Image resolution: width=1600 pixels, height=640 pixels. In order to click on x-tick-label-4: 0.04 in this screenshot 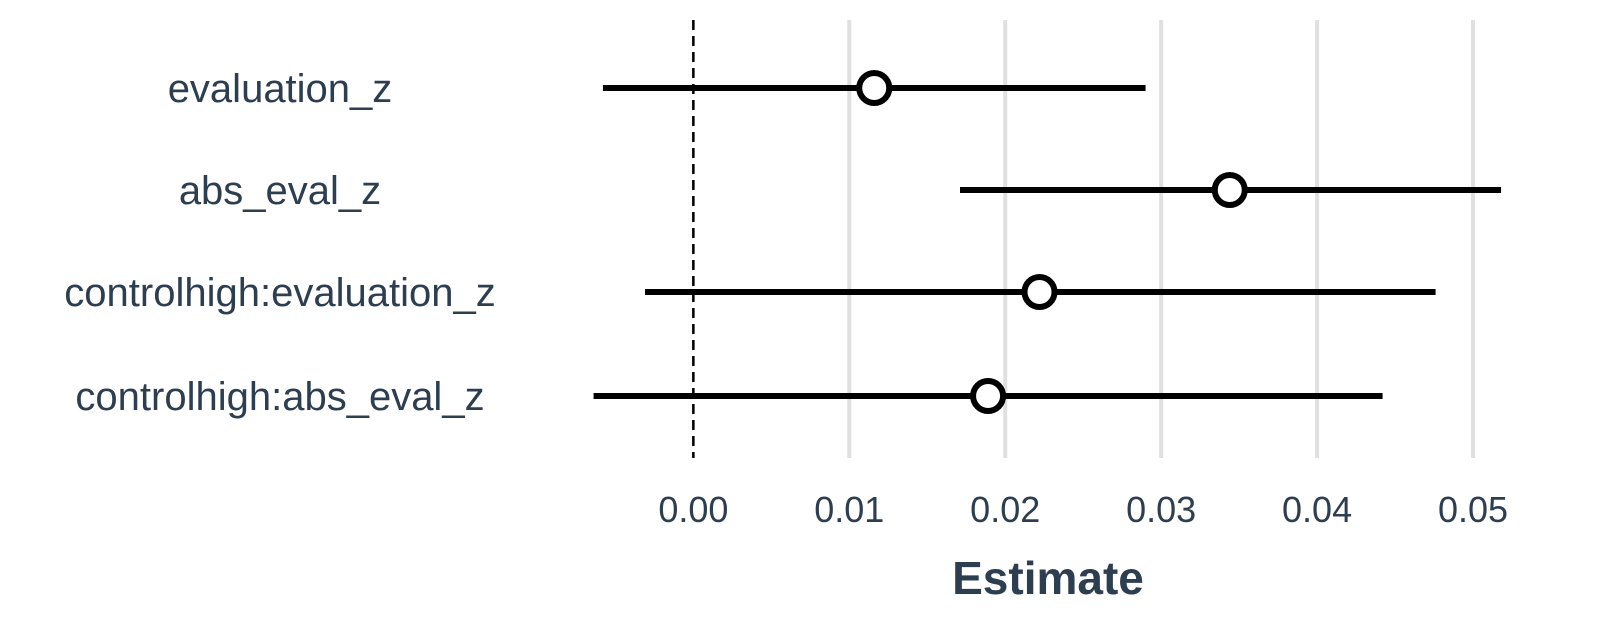, I will do `click(1317, 509)`.